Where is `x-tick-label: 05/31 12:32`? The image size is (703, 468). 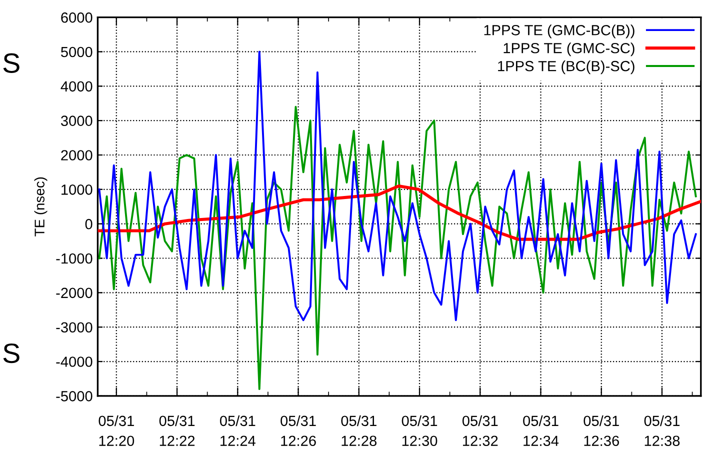
x-tick-label: 05/31 12:32 is located at coordinates (480, 430).